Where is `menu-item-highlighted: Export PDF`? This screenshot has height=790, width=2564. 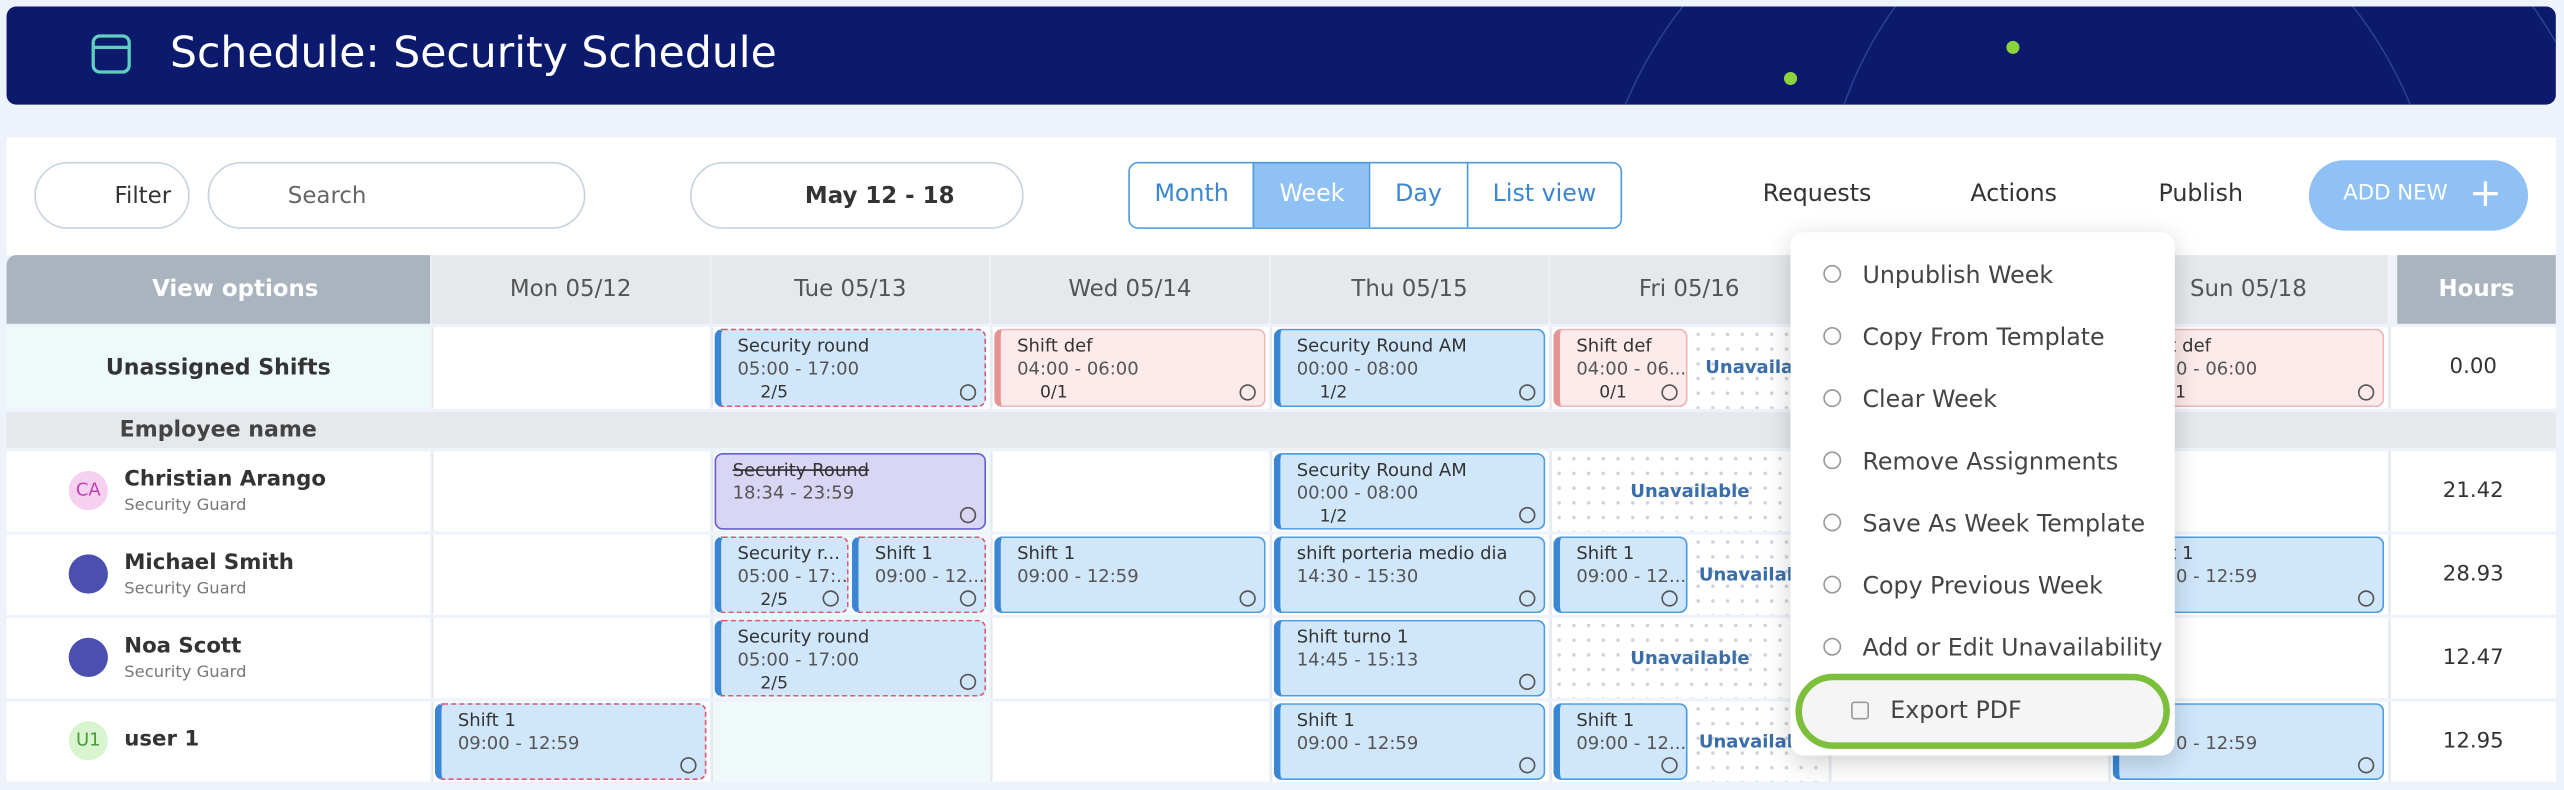
menu-item-highlighted: Export PDF is located at coordinates (1982, 711).